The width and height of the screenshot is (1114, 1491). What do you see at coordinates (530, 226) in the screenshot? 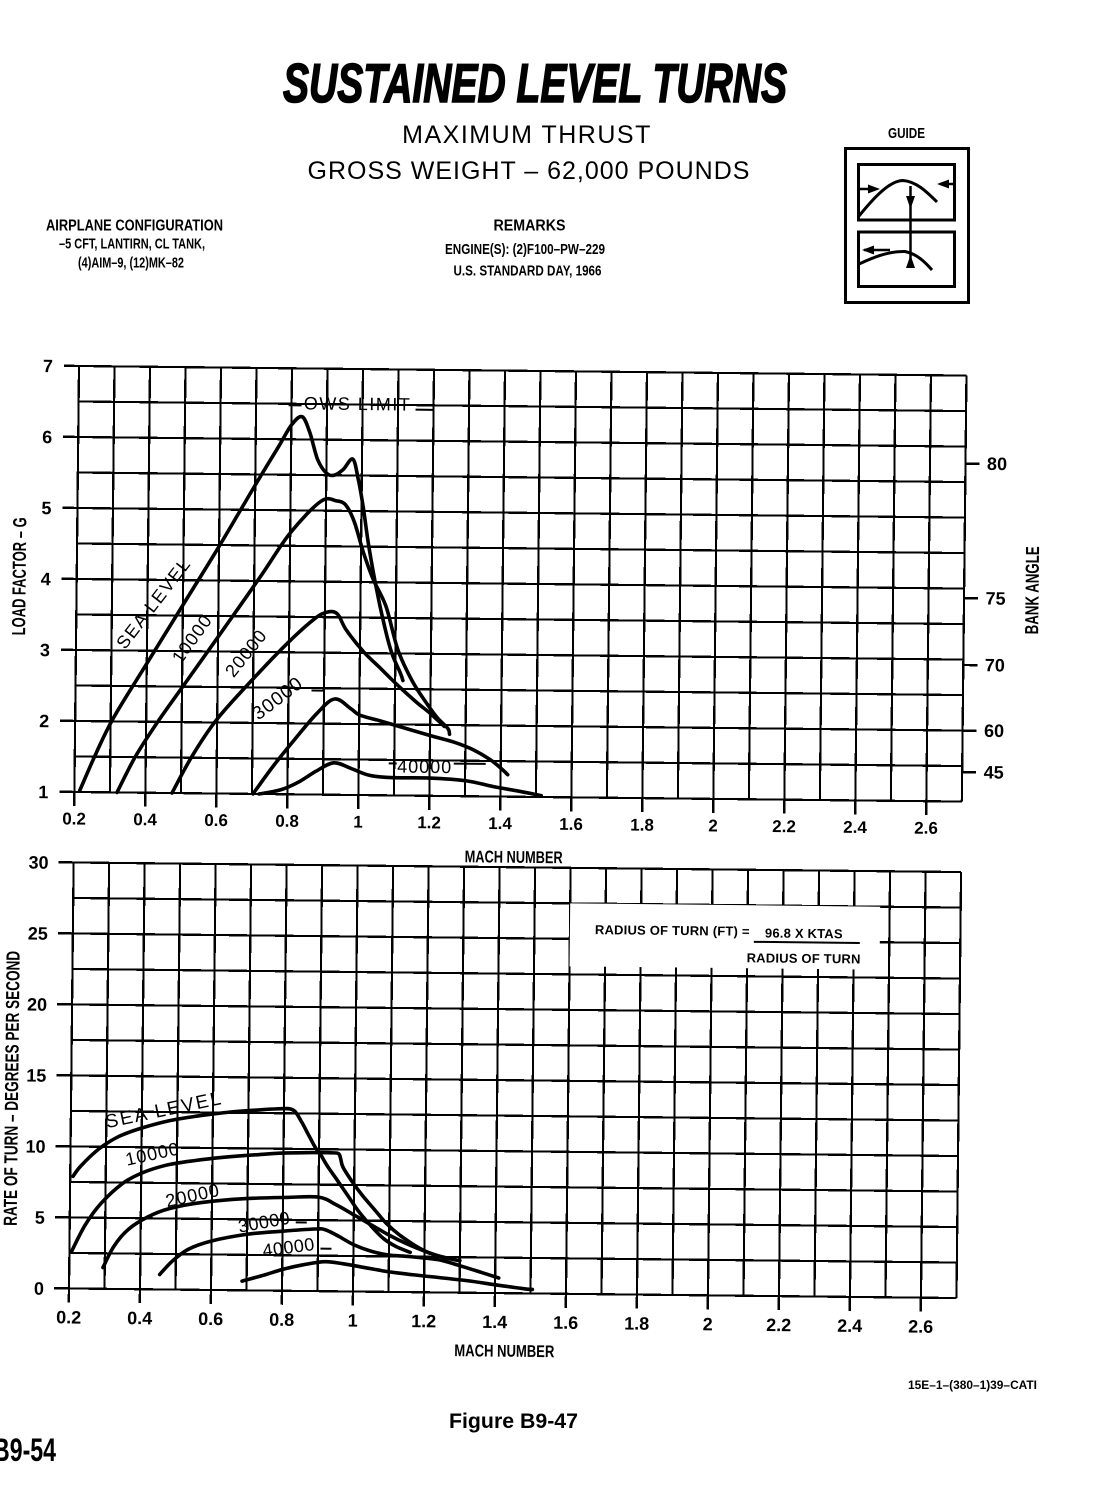
I see `svg-text: REMARKS` at bounding box center [530, 226].